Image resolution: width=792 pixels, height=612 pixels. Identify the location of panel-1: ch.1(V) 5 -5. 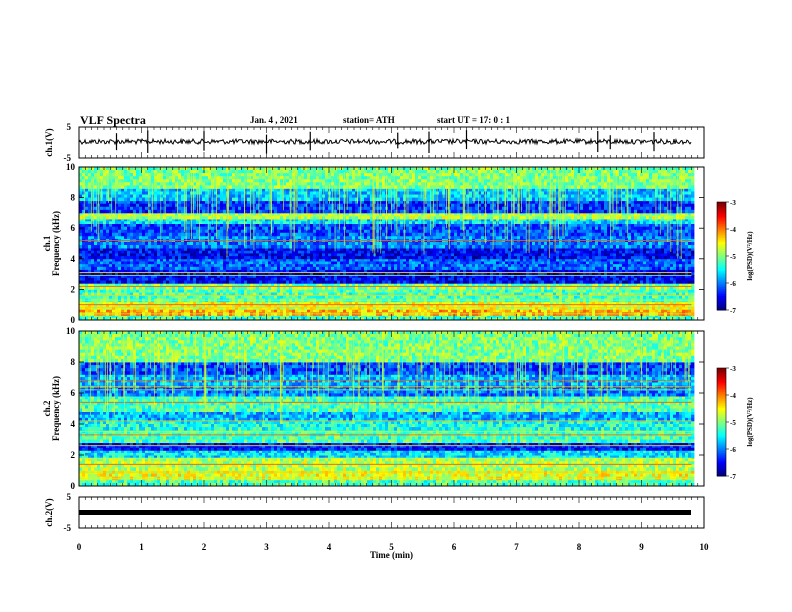
(374, 142).